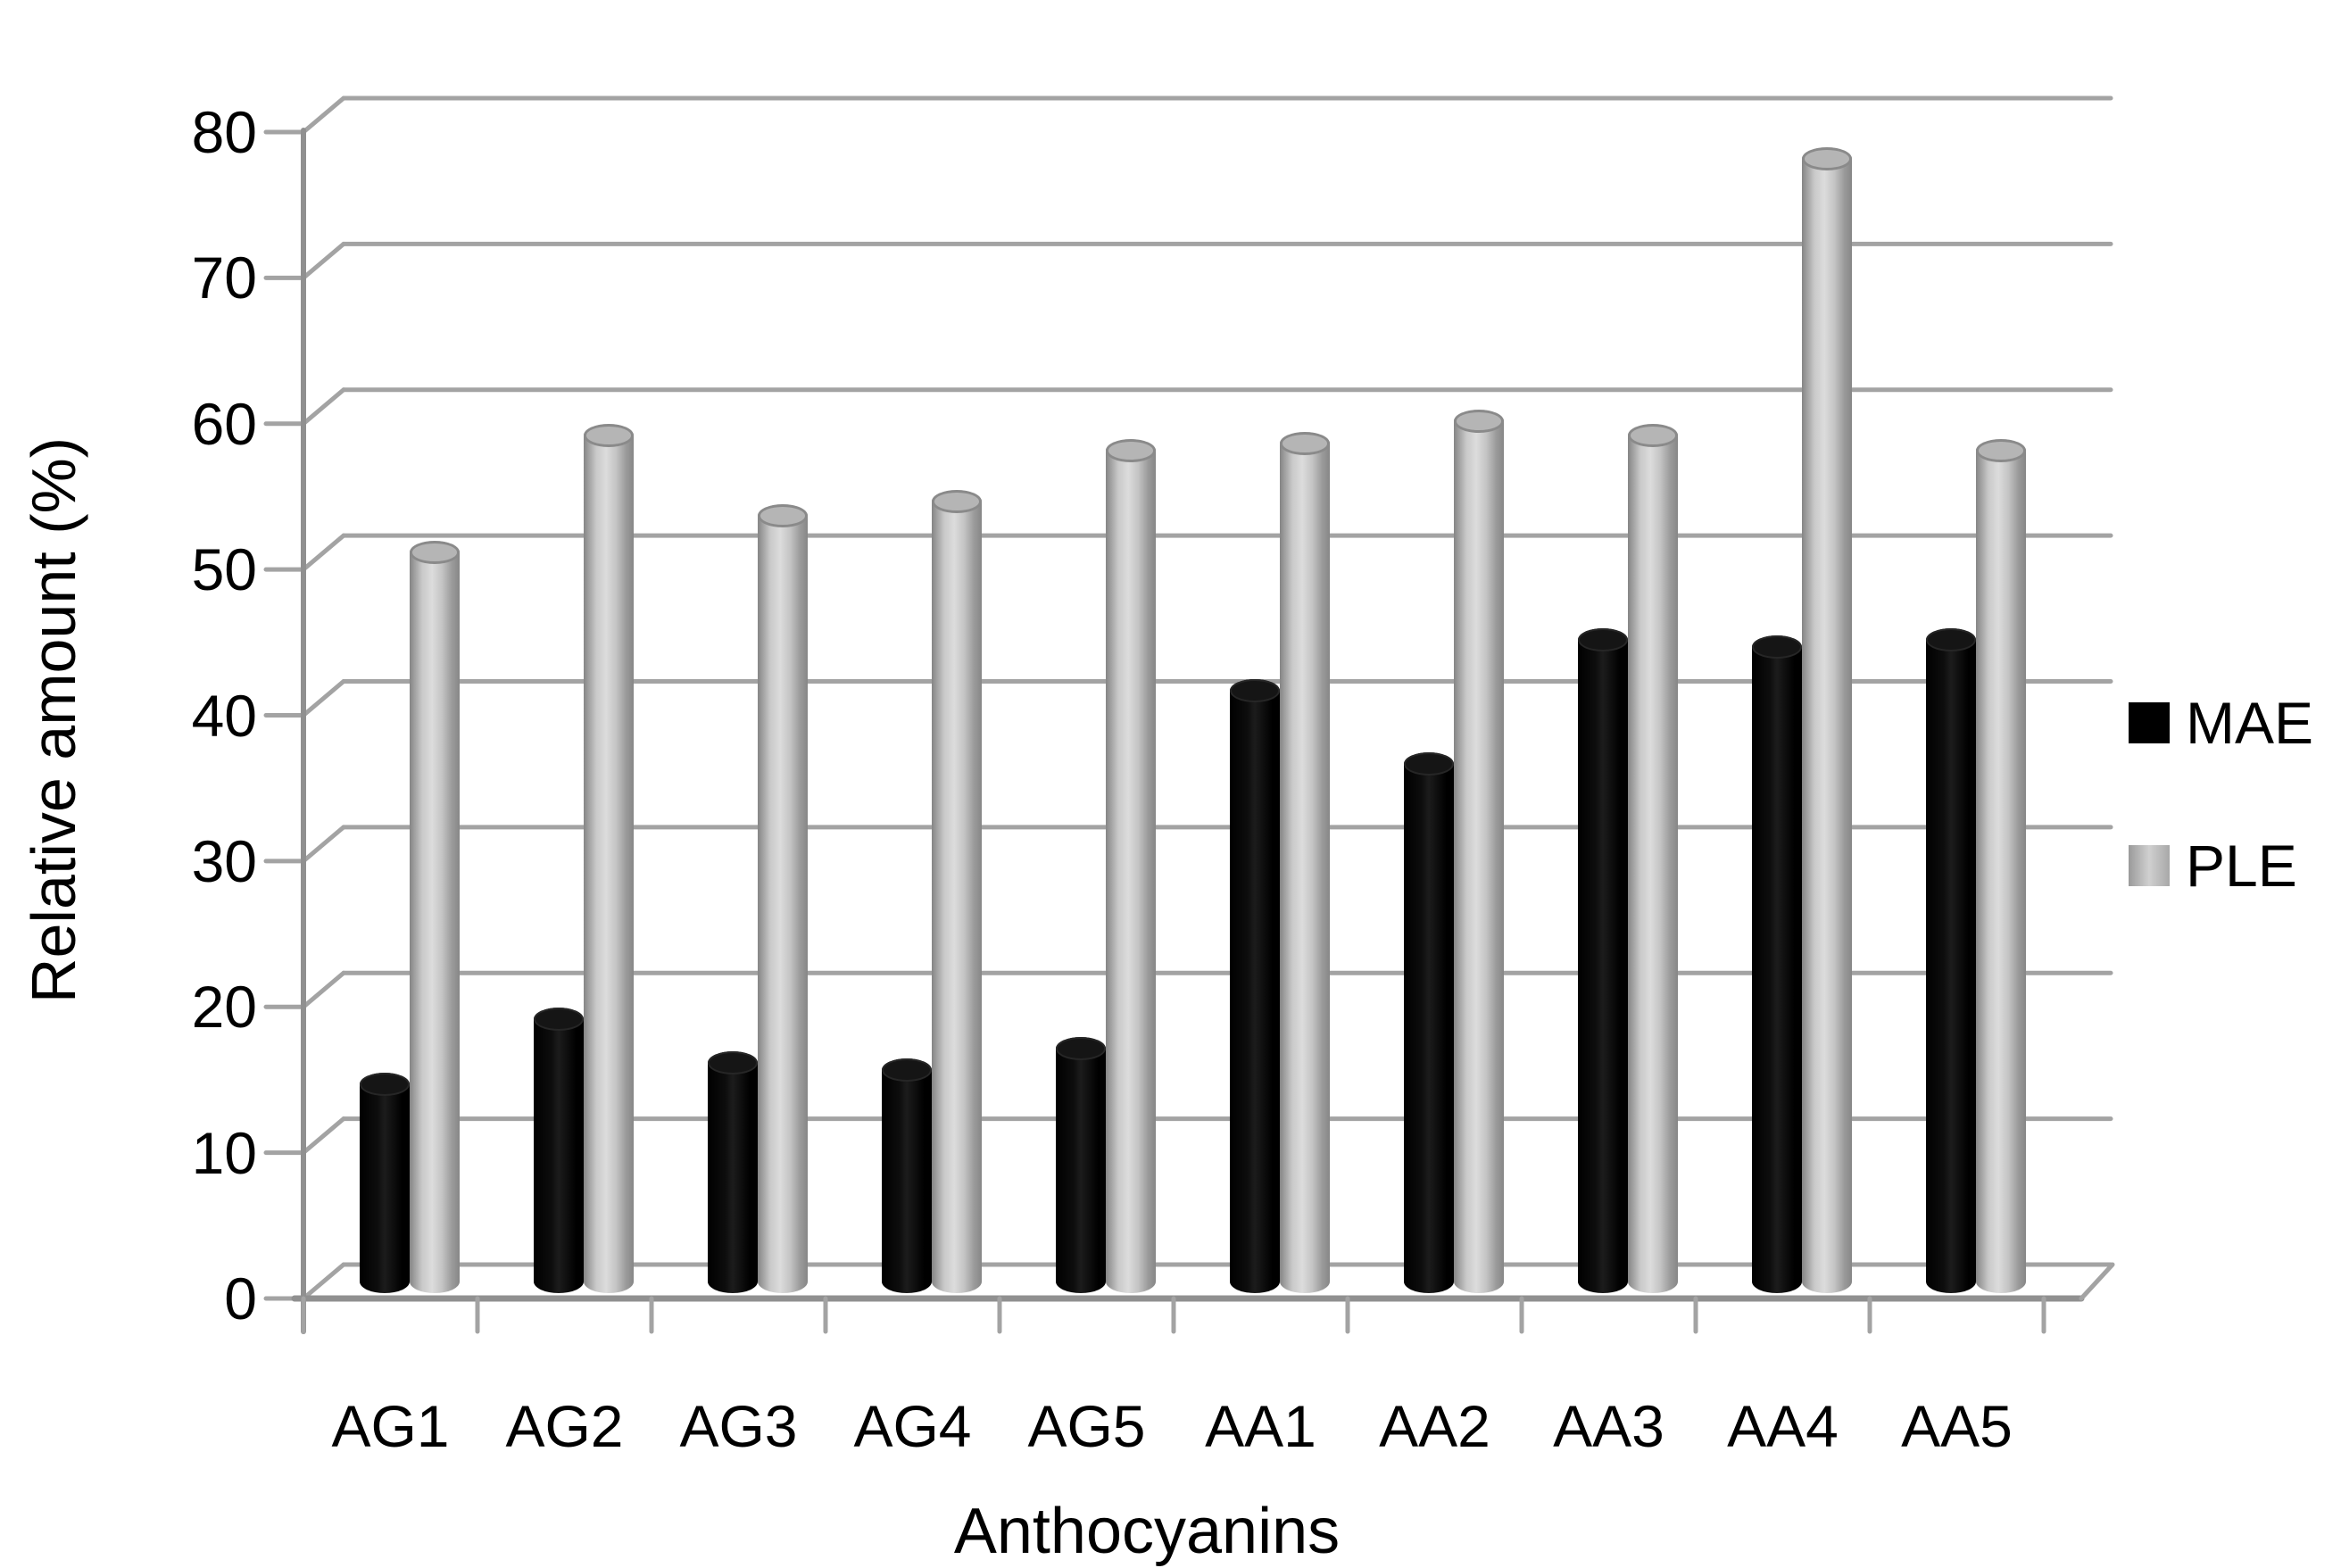  Describe the element at coordinates (2097, 1281) in the screenshot. I see `floor-right-edge` at that location.